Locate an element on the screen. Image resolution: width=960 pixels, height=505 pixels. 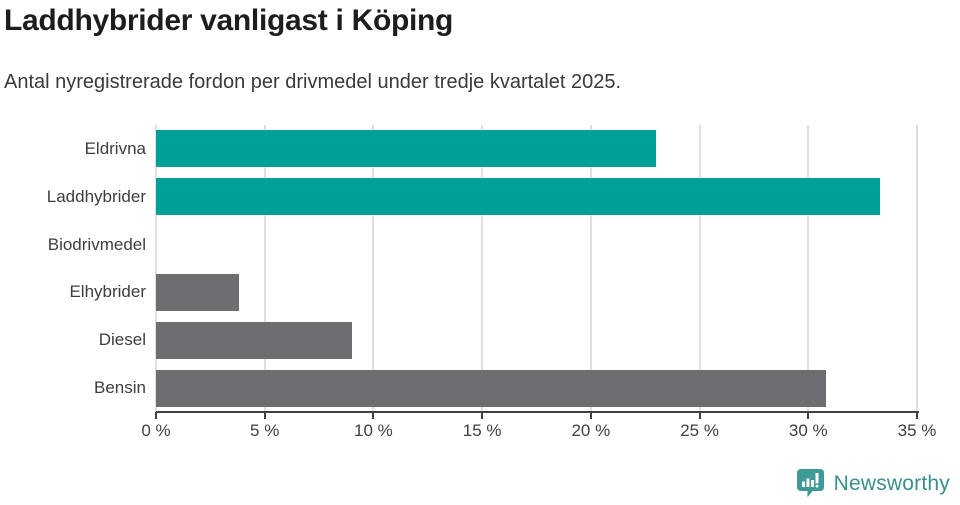
newsworthy-bubble-chart-icon is located at coordinates (810, 483).